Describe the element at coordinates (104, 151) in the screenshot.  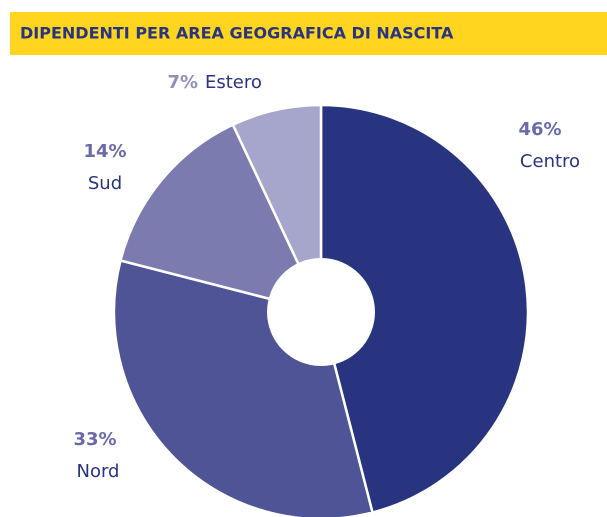
I see `value-label: 14%` at that location.